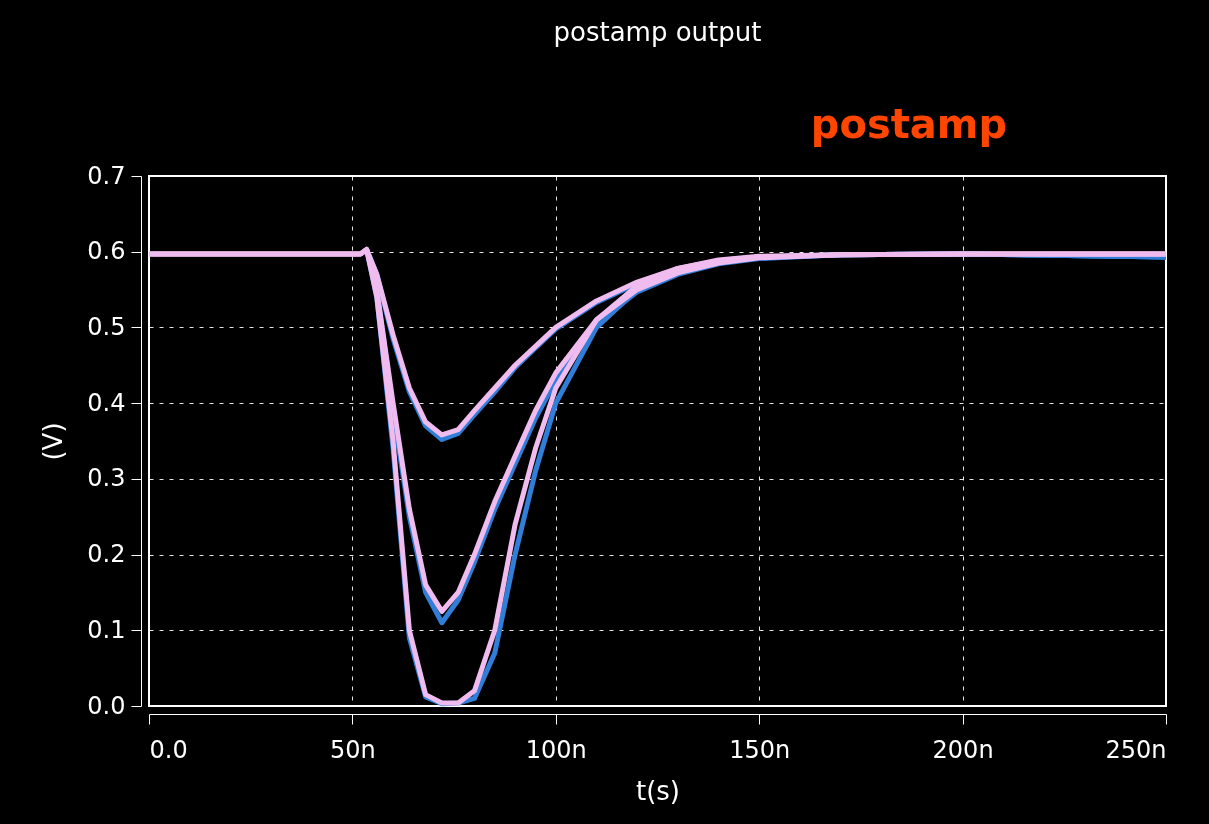 Image resolution: width=1209 pixels, height=824 pixels. I want to click on x-tick-label: 50n, so click(353, 749).